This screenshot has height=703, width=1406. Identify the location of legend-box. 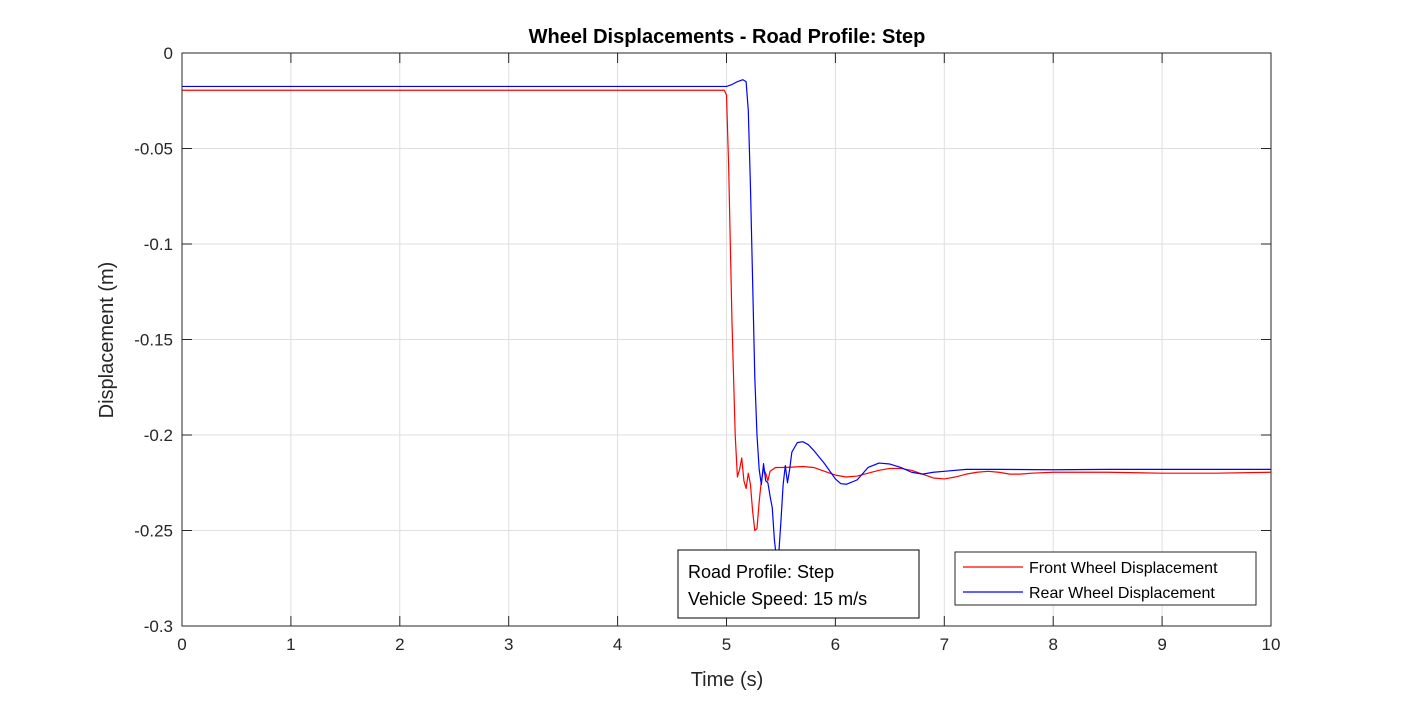
(1105, 578).